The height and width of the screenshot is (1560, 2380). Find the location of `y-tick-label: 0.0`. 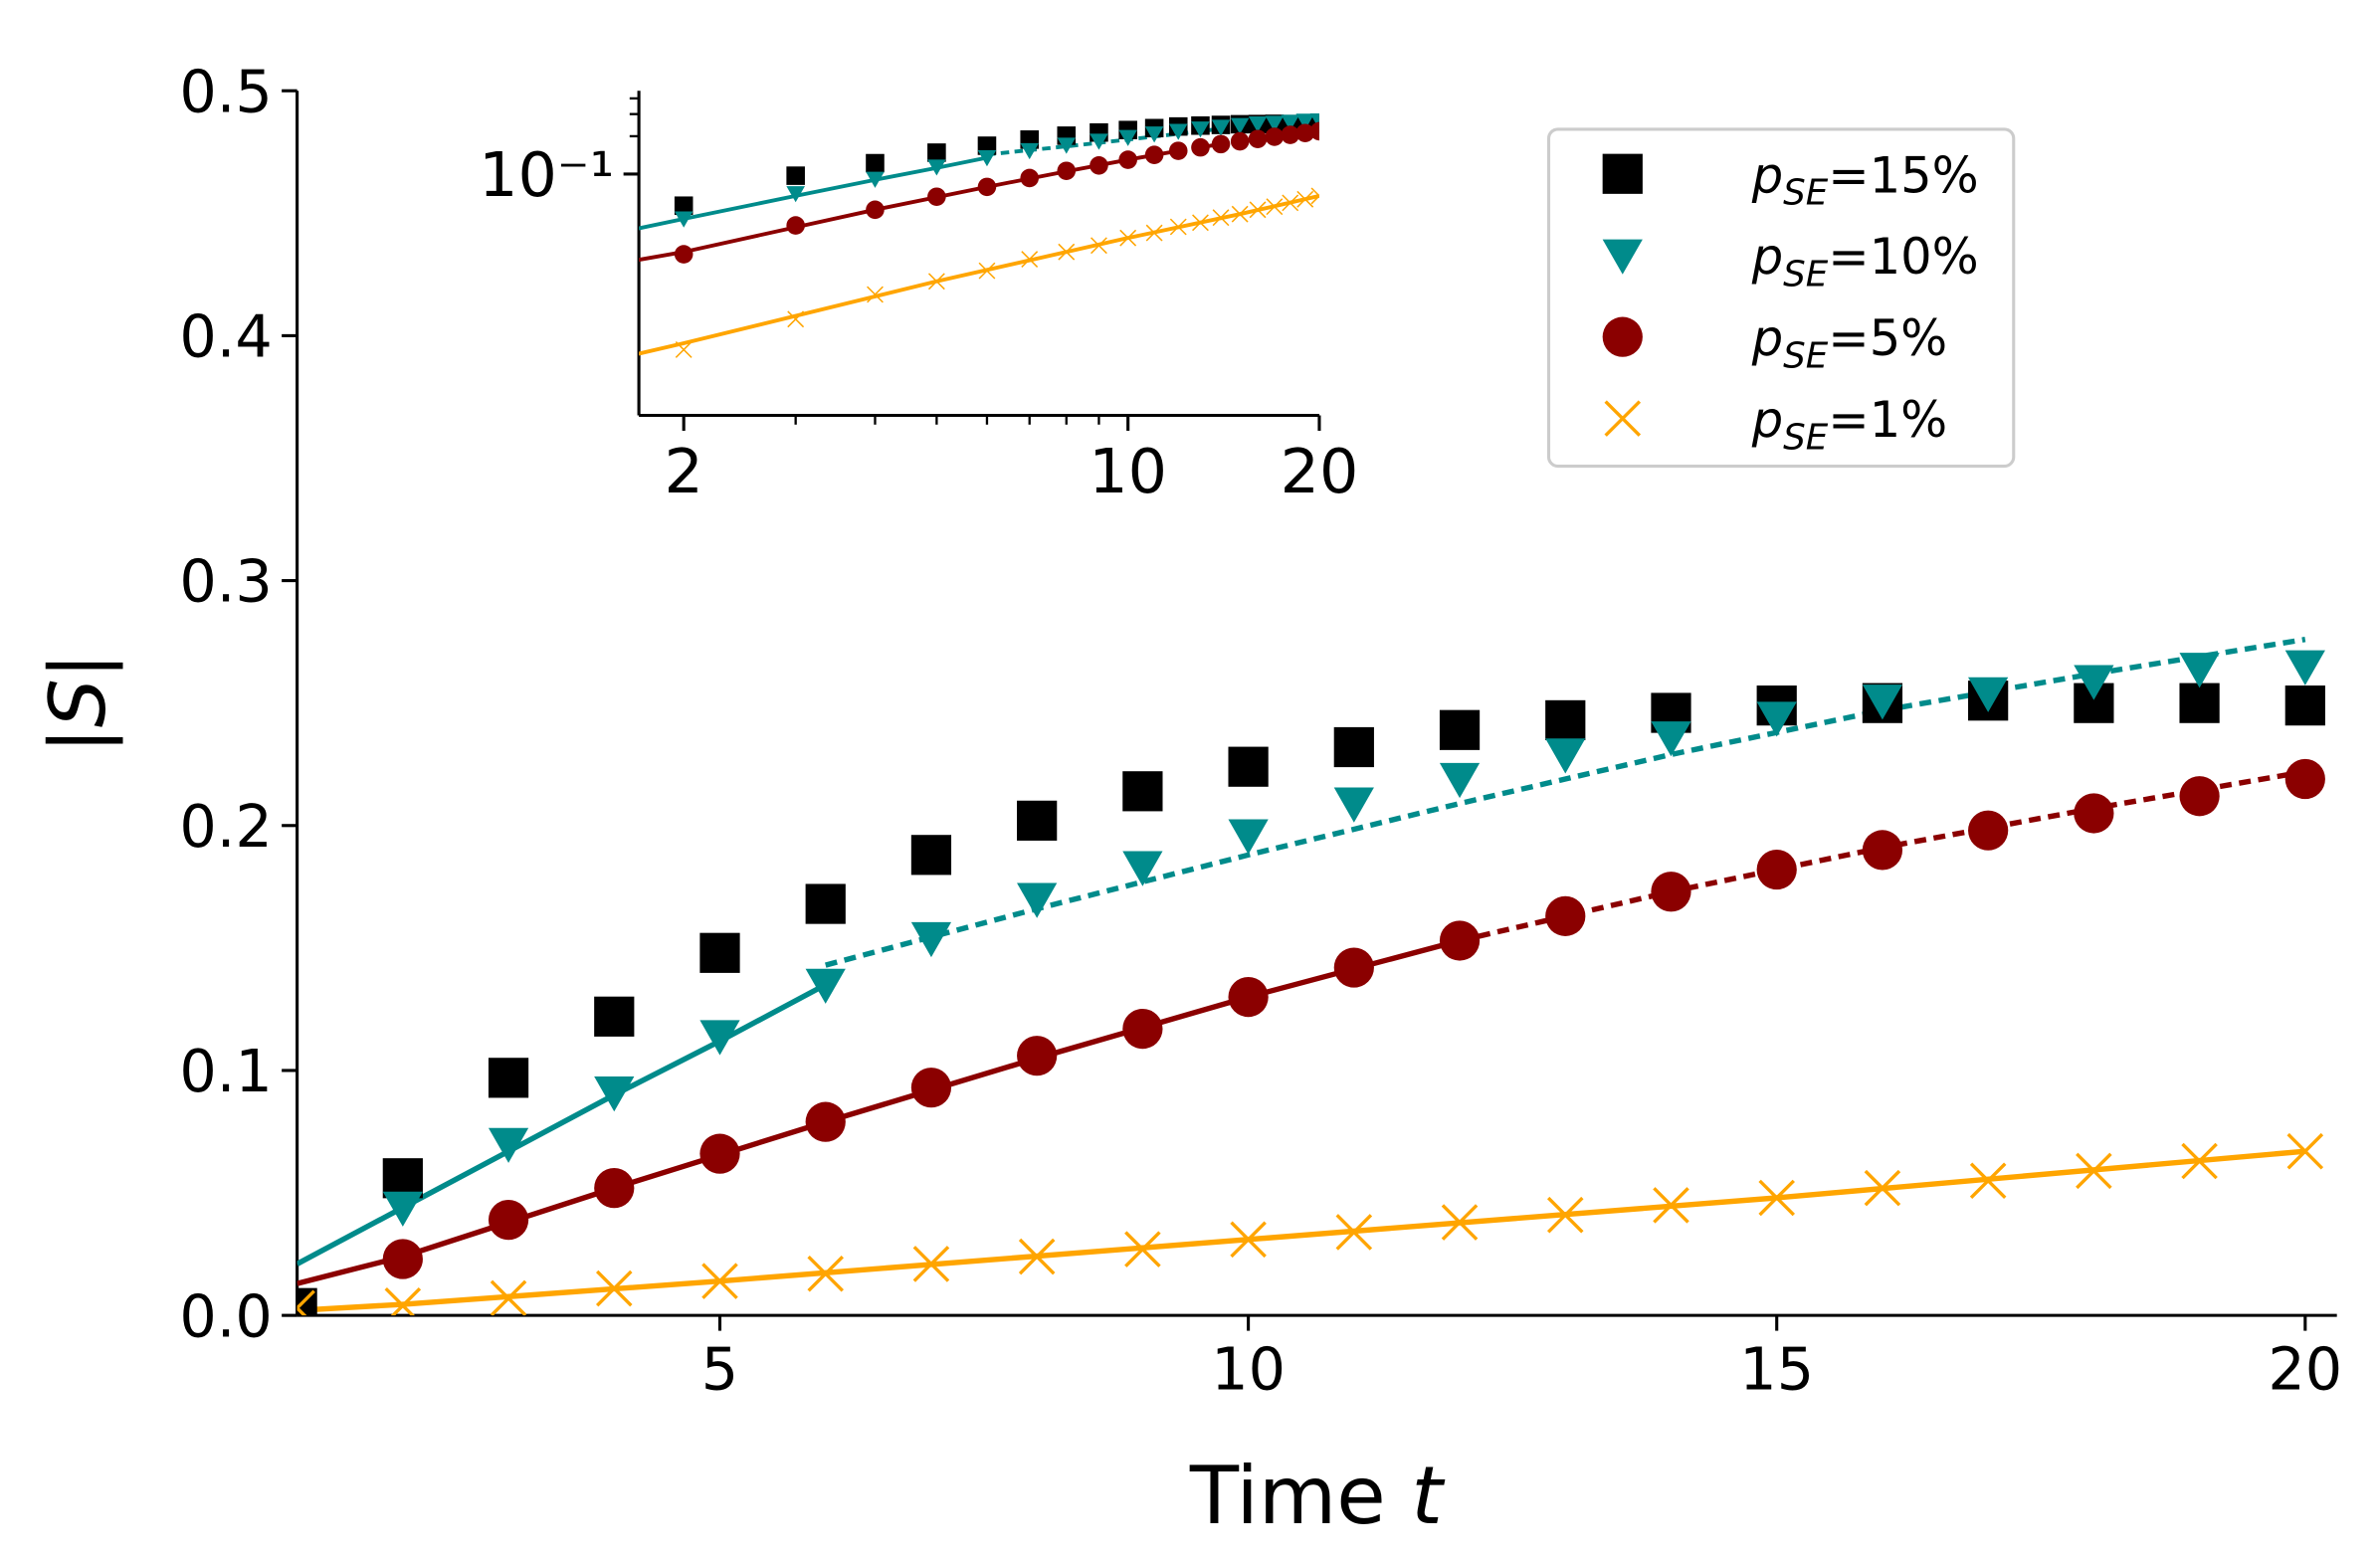

y-tick-label: 0.0 is located at coordinates (225, 1316).